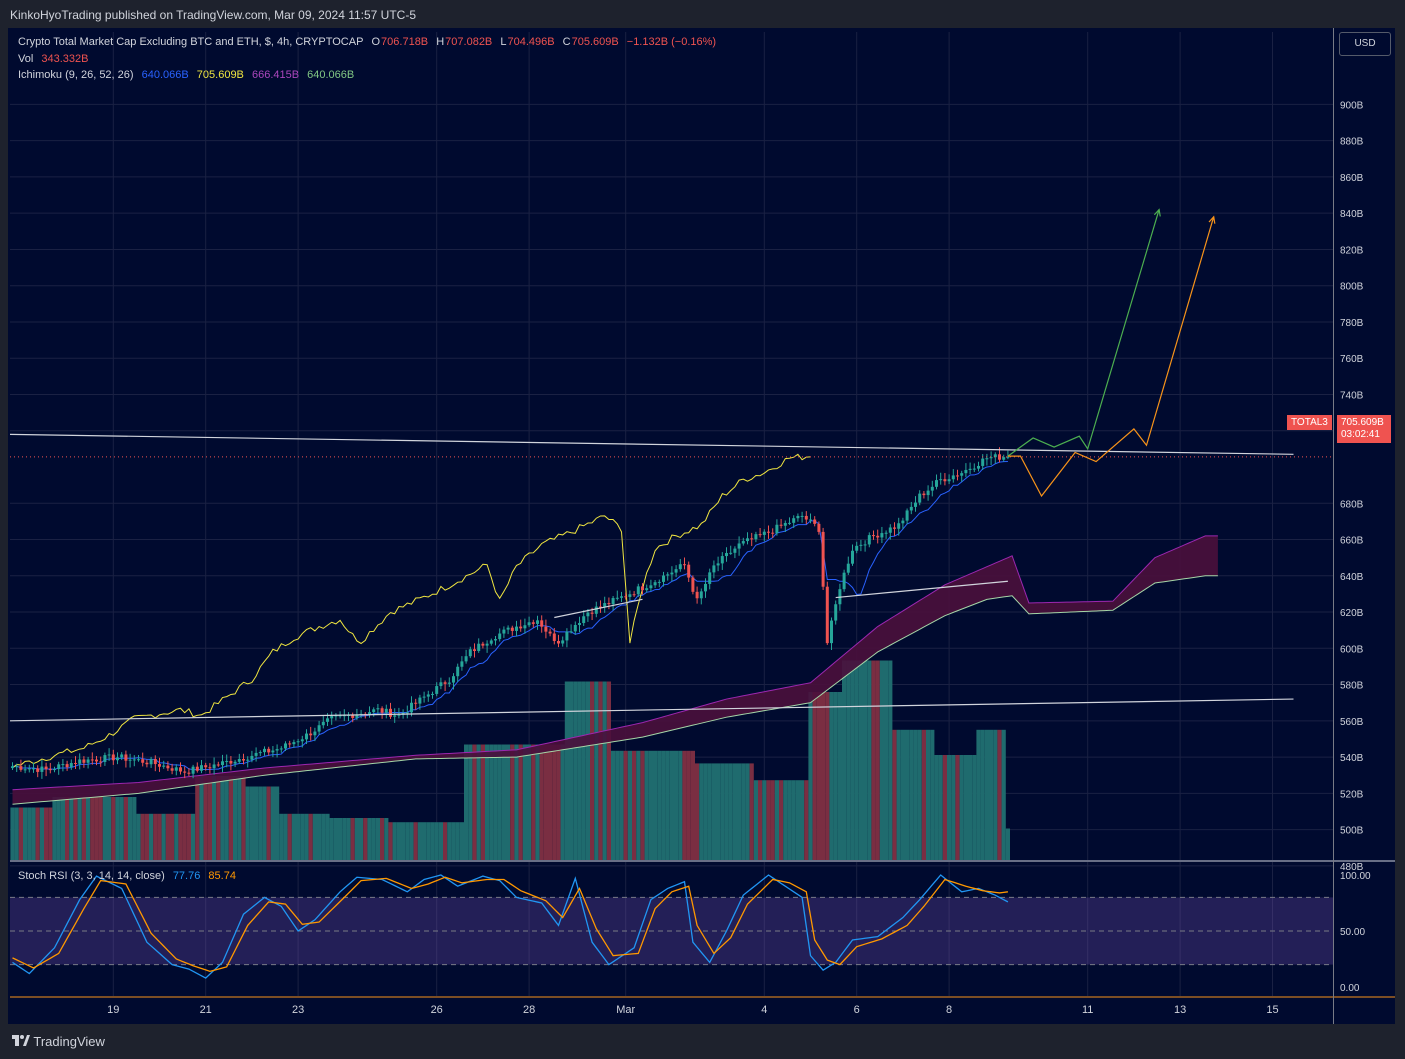 The width and height of the screenshot is (1405, 1059). What do you see at coordinates (702, 1041) in the screenshot?
I see `footer: TradingView` at bounding box center [702, 1041].